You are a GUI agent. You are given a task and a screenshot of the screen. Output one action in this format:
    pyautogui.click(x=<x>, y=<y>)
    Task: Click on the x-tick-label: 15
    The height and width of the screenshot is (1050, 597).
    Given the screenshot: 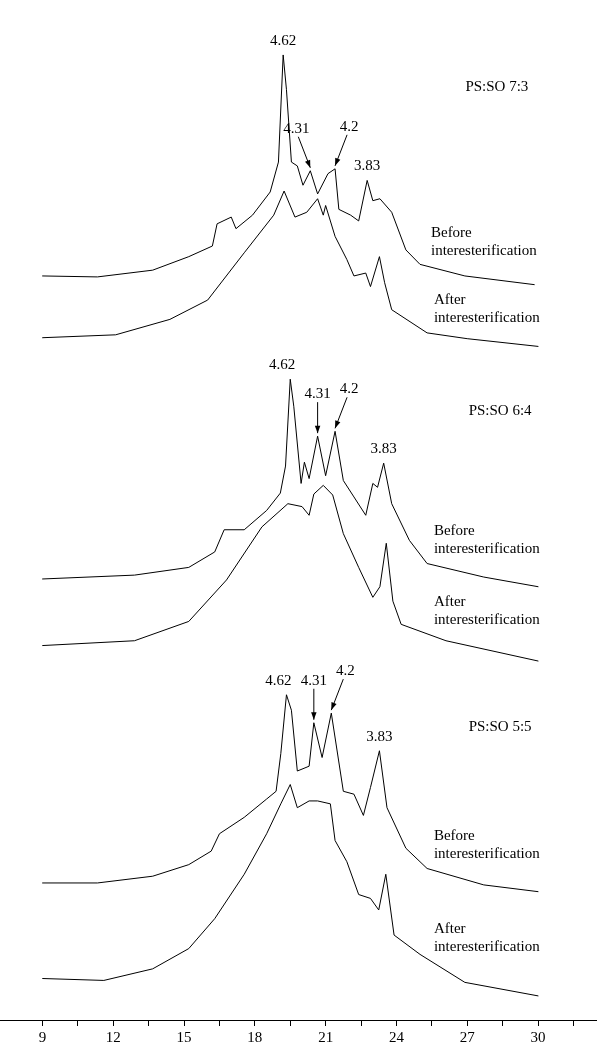 What is the action you would take?
    pyautogui.click(x=184, y=1036)
    